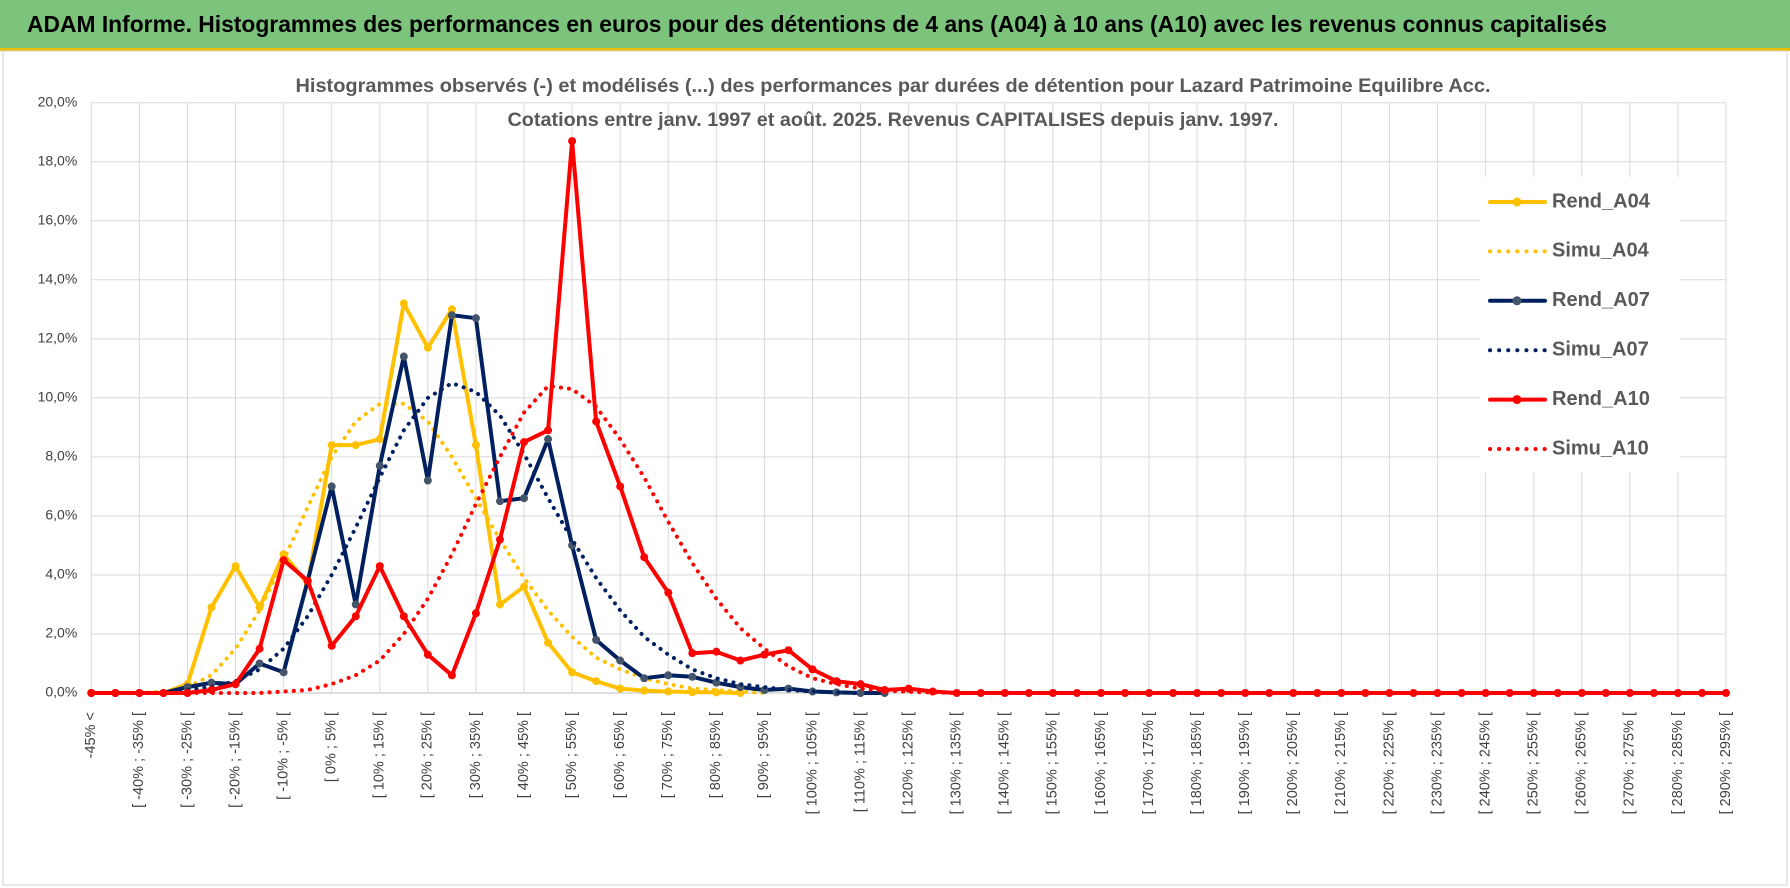  Describe the element at coordinates (58, 101) in the screenshot. I see `y-tick-label: 20,0%` at that location.